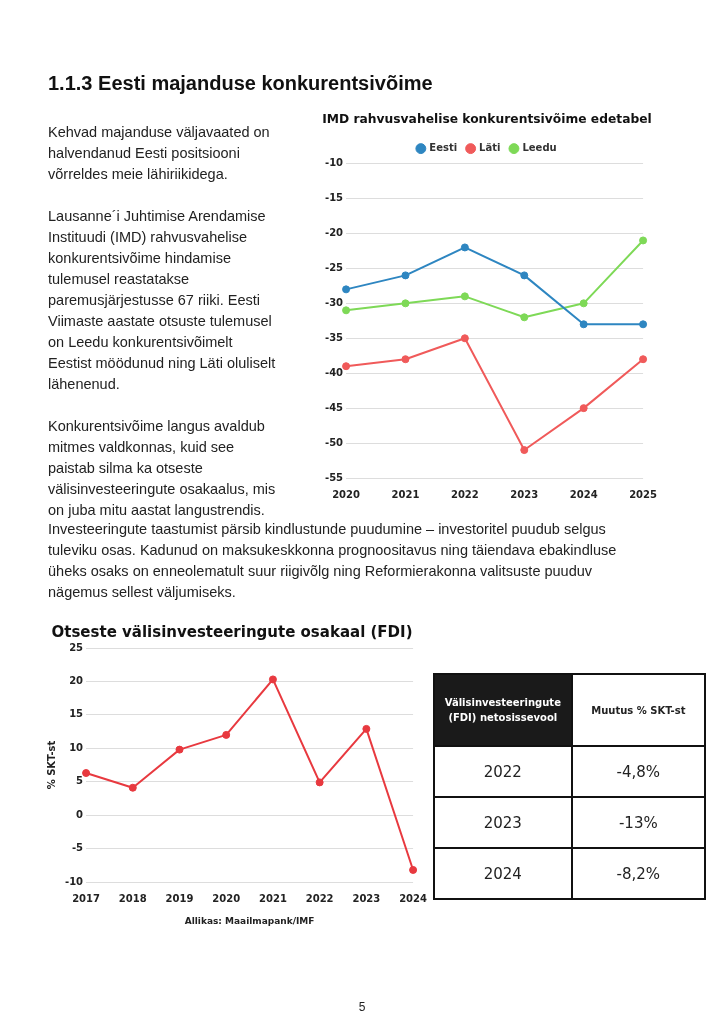  I want to click on text: -8,2%, so click(638, 873).